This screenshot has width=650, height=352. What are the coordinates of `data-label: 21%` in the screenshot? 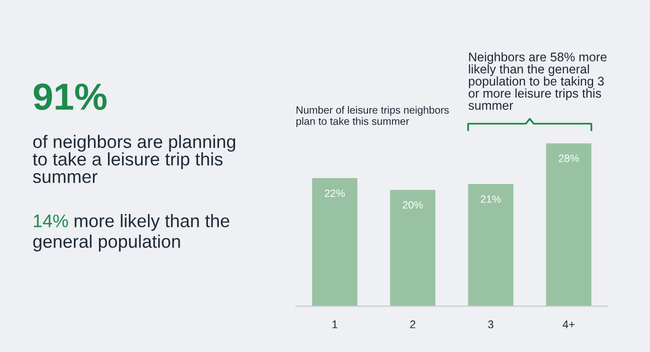 It's located at (490, 199).